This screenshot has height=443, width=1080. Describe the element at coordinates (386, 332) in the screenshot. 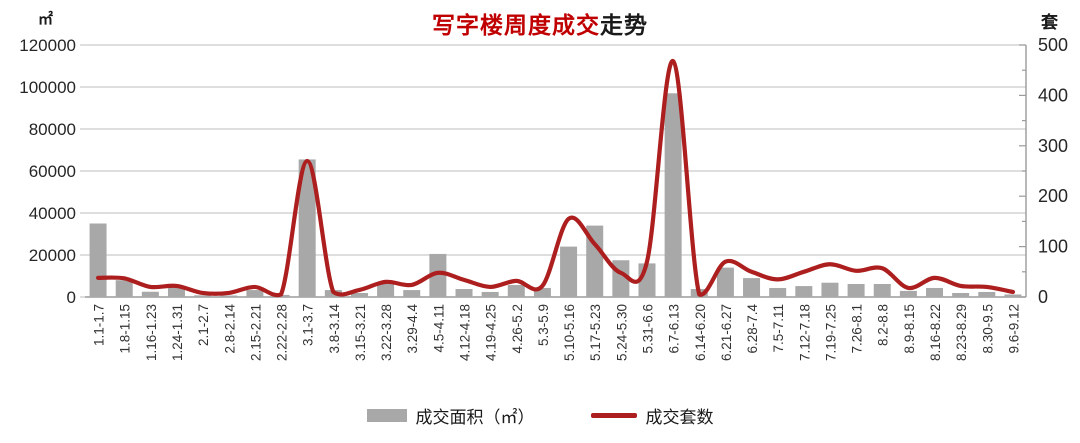

I see `x-axis-label: 3.22-3.28` at that location.